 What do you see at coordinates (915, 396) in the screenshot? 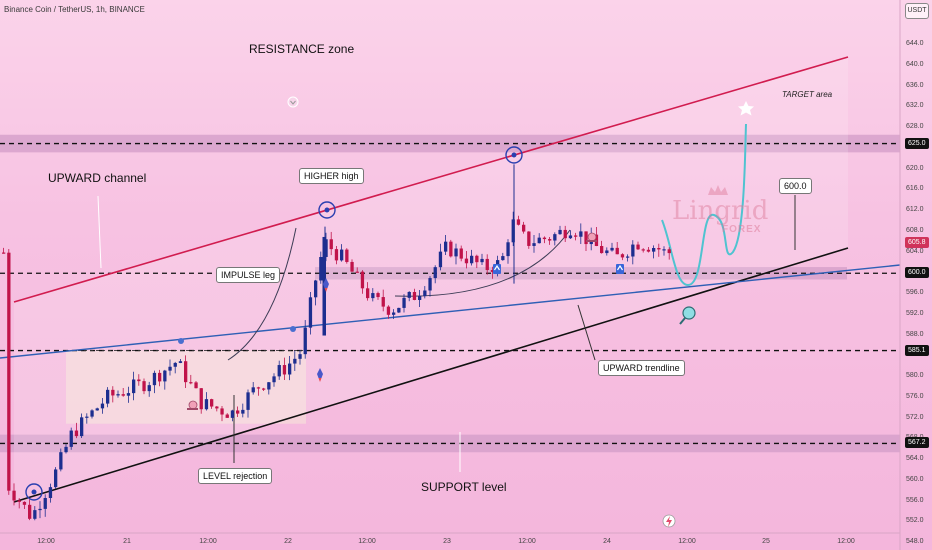
I see `price-tick-label: 576.0` at bounding box center [915, 396].